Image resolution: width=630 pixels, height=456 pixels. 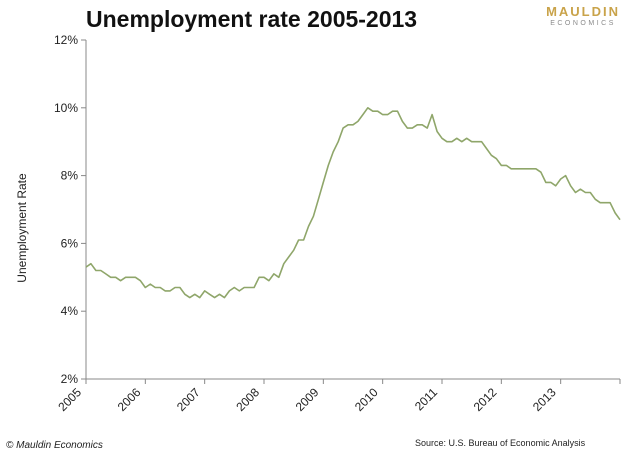 What do you see at coordinates (69, 399) in the screenshot?
I see `x-tick-label: 2005` at bounding box center [69, 399].